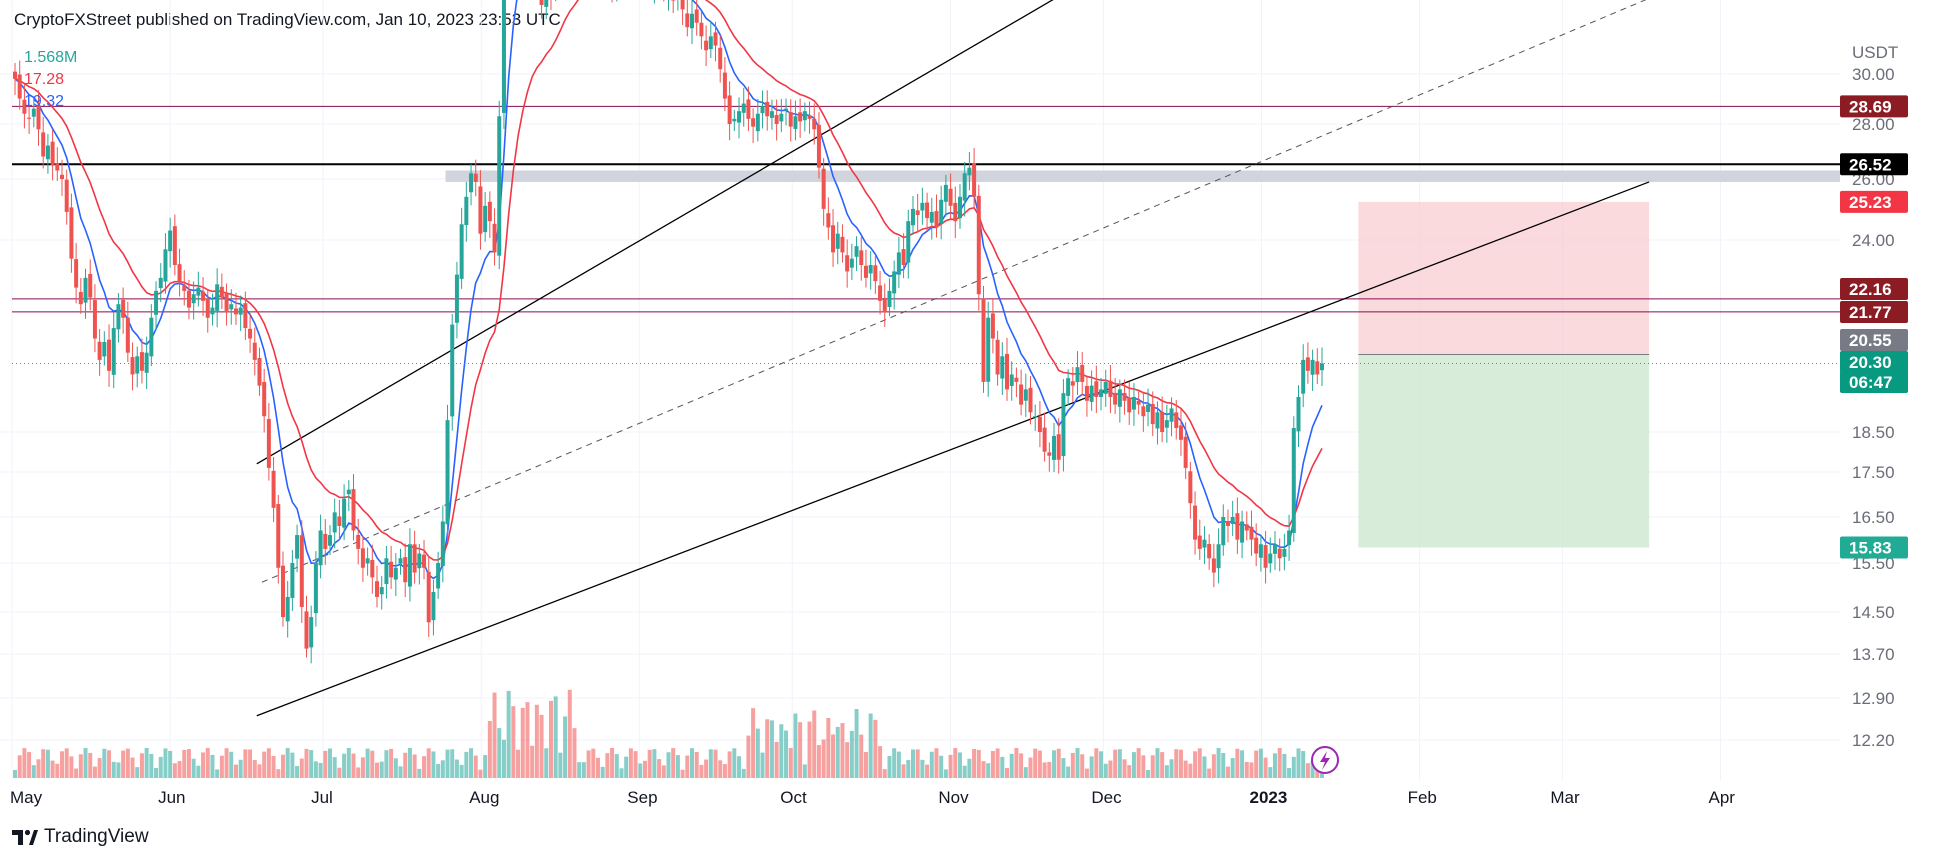 The image size is (1933, 862). What do you see at coordinates (1874, 106) in the screenshot?
I see `price-badge: 28.69` at bounding box center [1874, 106].